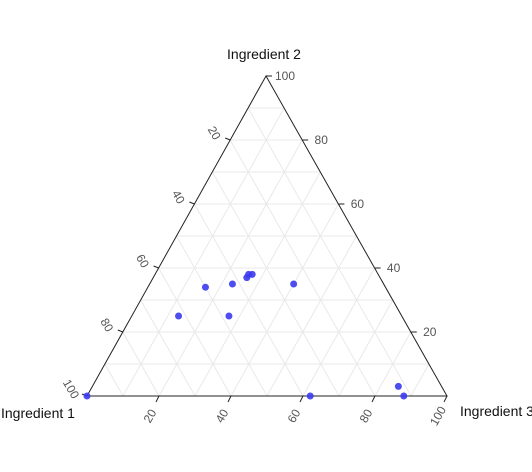 The height and width of the screenshot is (472, 532). I want to click on right-tick-label: 100, so click(285, 76).